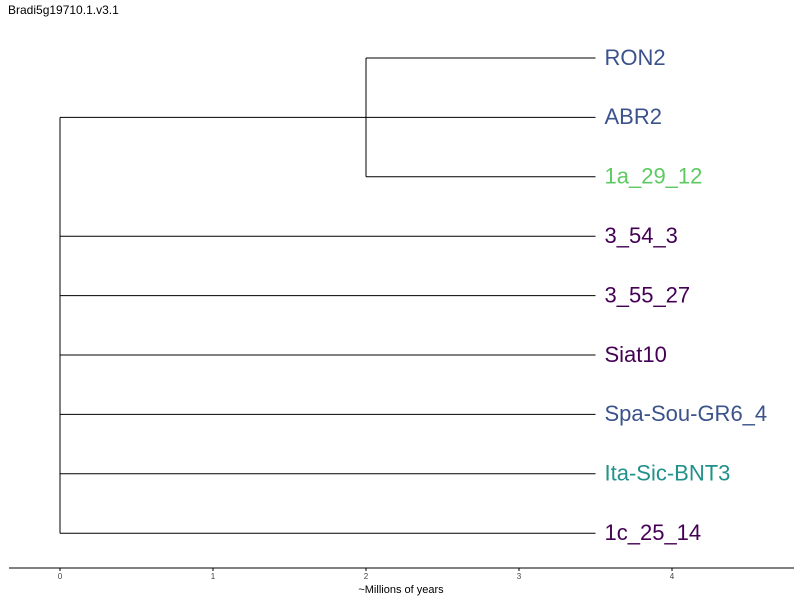 The height and width of the screenshot is (600, 800). Describe the element at coordinates (213, 576) in the screenshot. I see `axis-tick-label: 1` at that location.